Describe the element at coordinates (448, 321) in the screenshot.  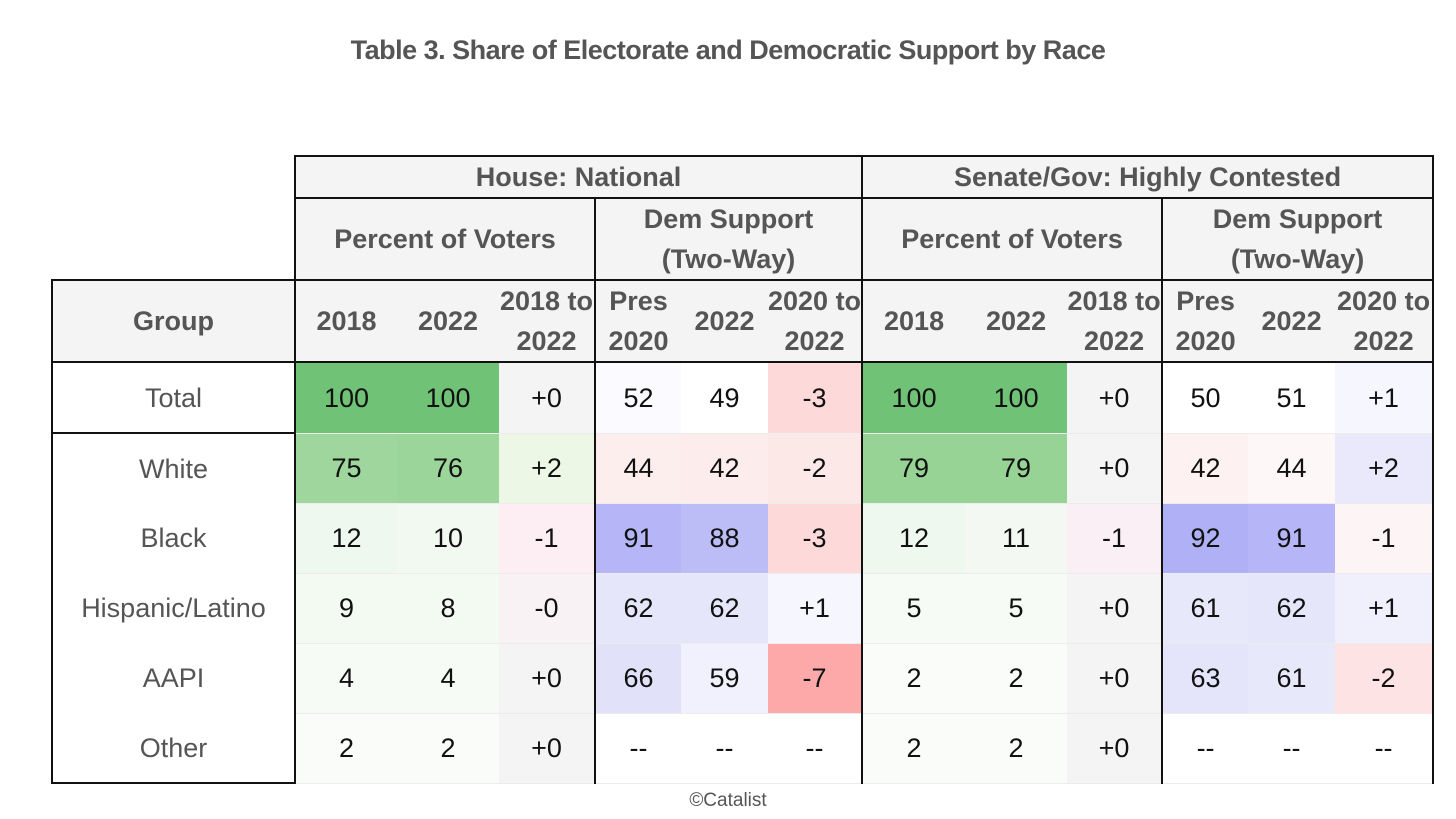
I see `column-header-house-2022: 2022` at that location.